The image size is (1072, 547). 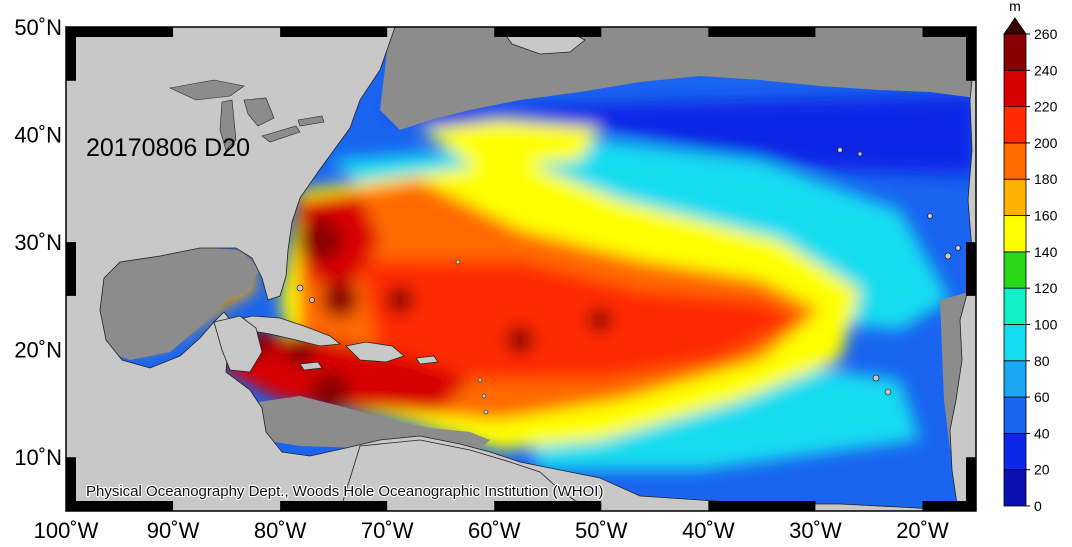 What do you see at coordinates (678, 135) in the screenshot?
I see `contour-north-atlantic-cold` at bounding box center [678, 135].